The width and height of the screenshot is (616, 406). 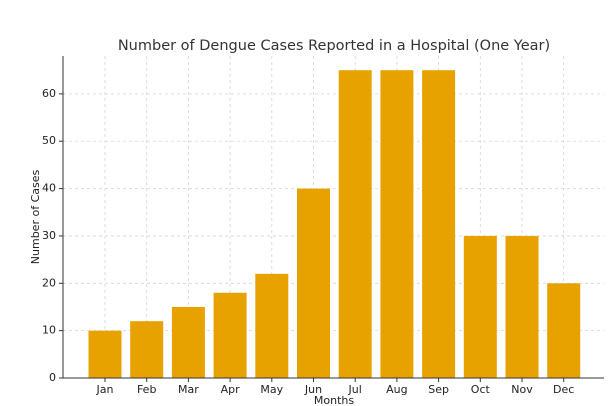 I want to click on x-tick-label: Aug, so click(x=396, y=389).